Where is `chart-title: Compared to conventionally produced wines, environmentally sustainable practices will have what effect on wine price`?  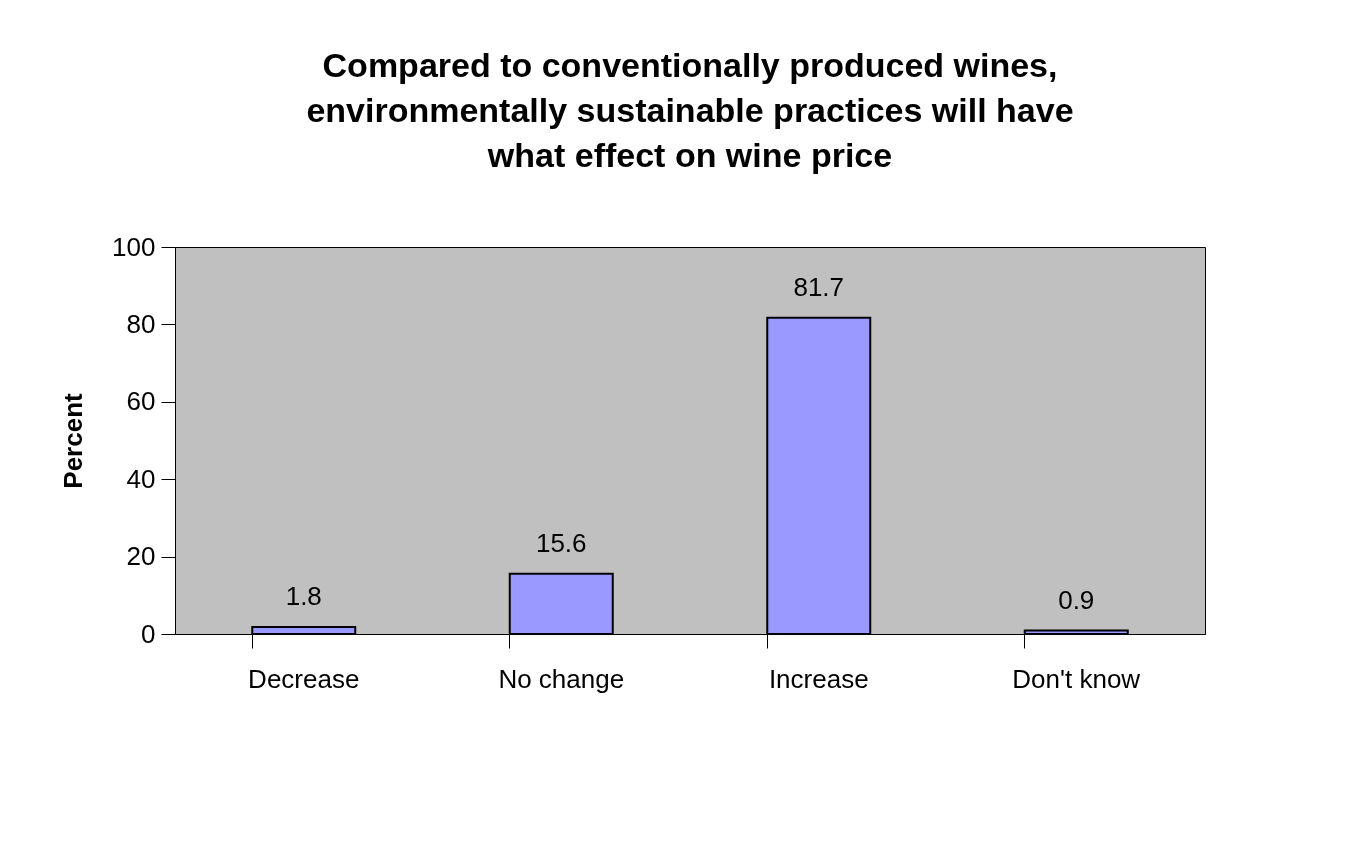
chart-title: Compared to conventionally produced wines, environmentally sustainable practices will have what effect on wine price is located at coordinates (690, 110).